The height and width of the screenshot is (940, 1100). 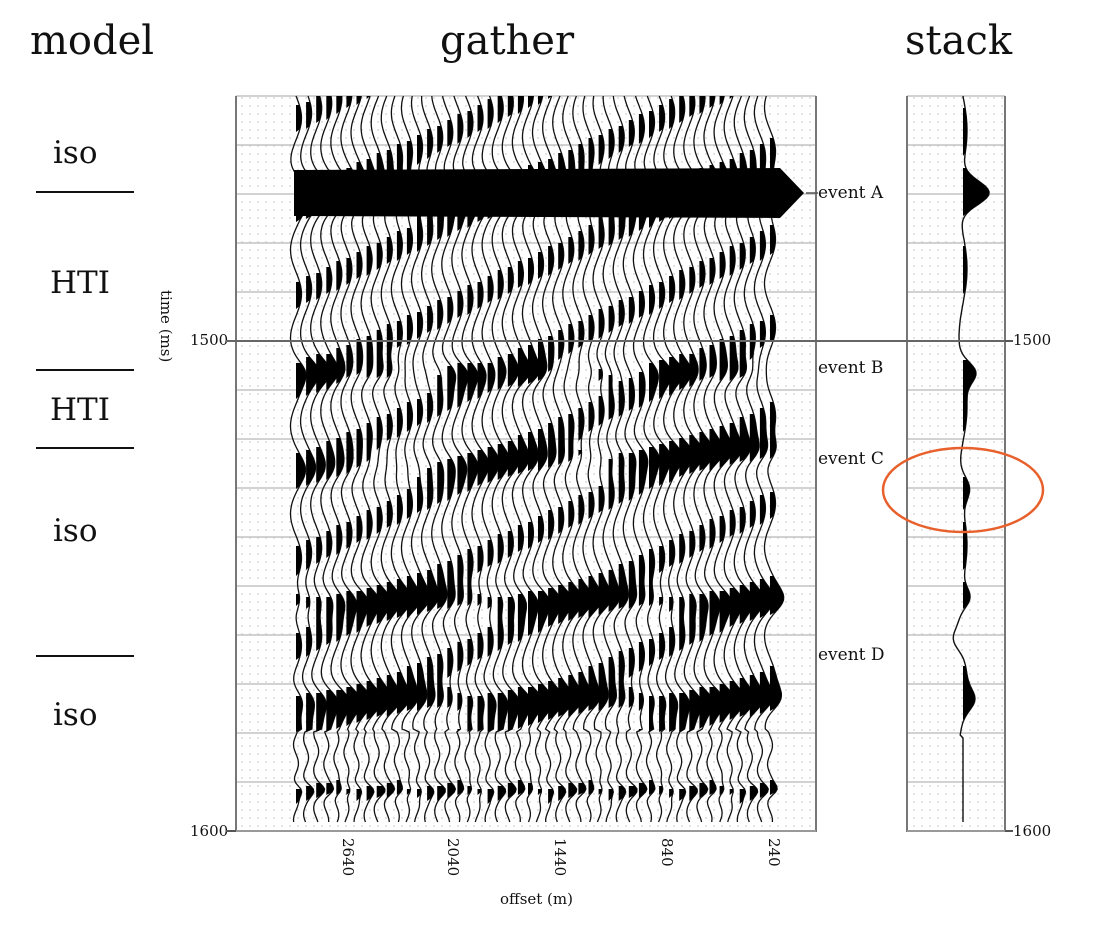 I want to click on model-header: model, so click(x=92, y=41).